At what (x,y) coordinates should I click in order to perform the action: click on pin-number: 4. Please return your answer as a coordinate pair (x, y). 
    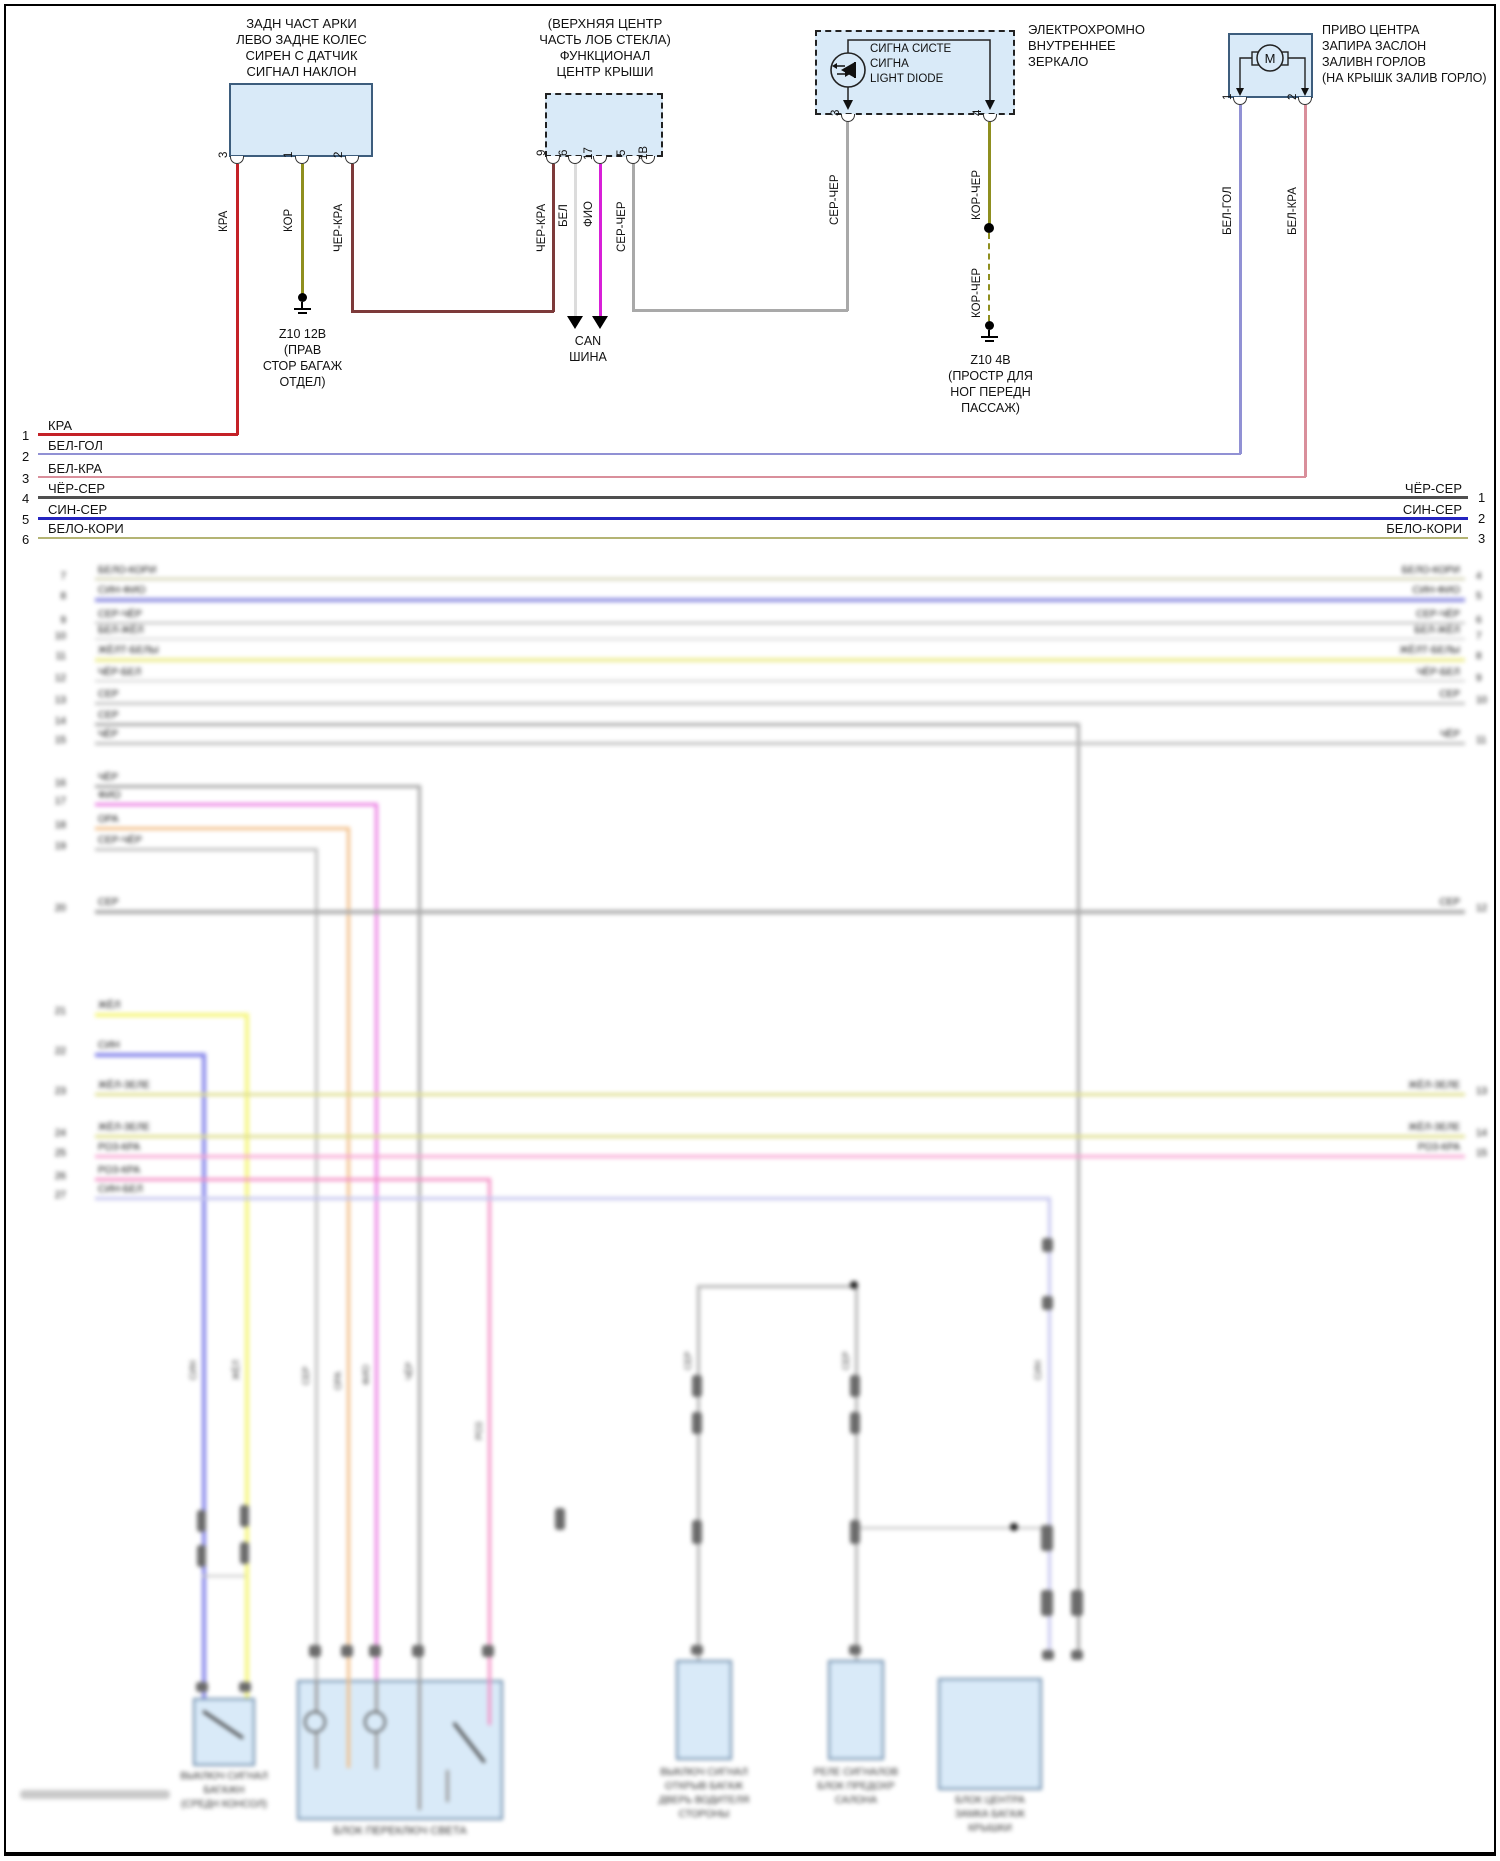
    Looking at the image, I should click on (978, 112).